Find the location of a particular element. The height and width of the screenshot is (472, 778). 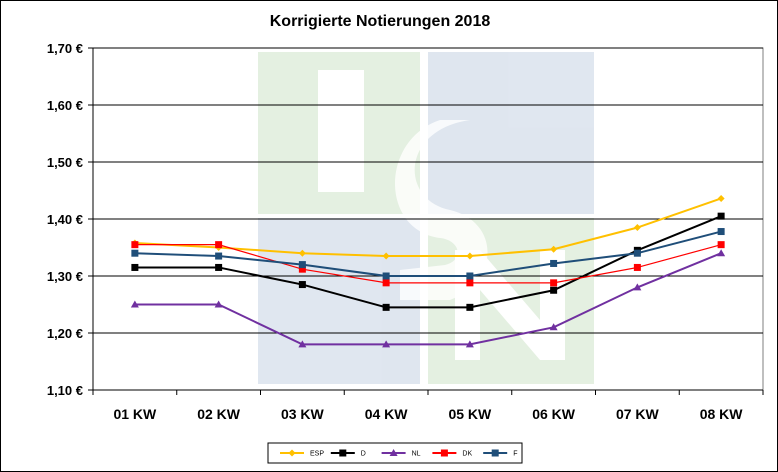

y-tick-label: 1,60 € is located at coordinates (65, 105).